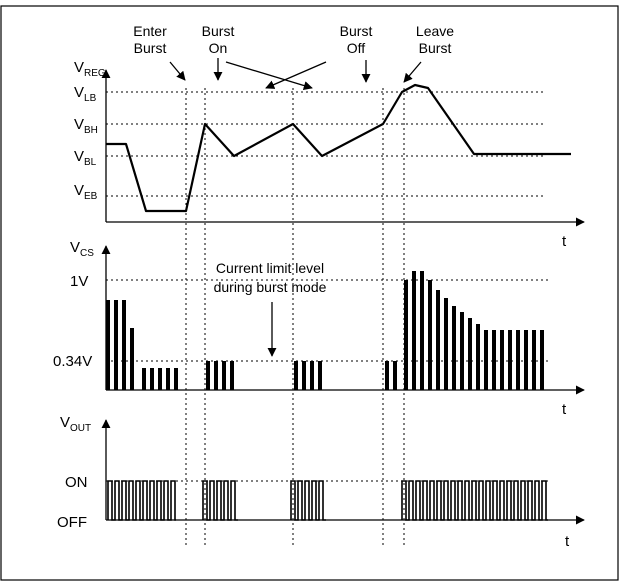  What do you see at coordinates (72, 361) in the screenshot?
I see `vcs-level-034-label: 0.34V` at bounding box center [72, 361].